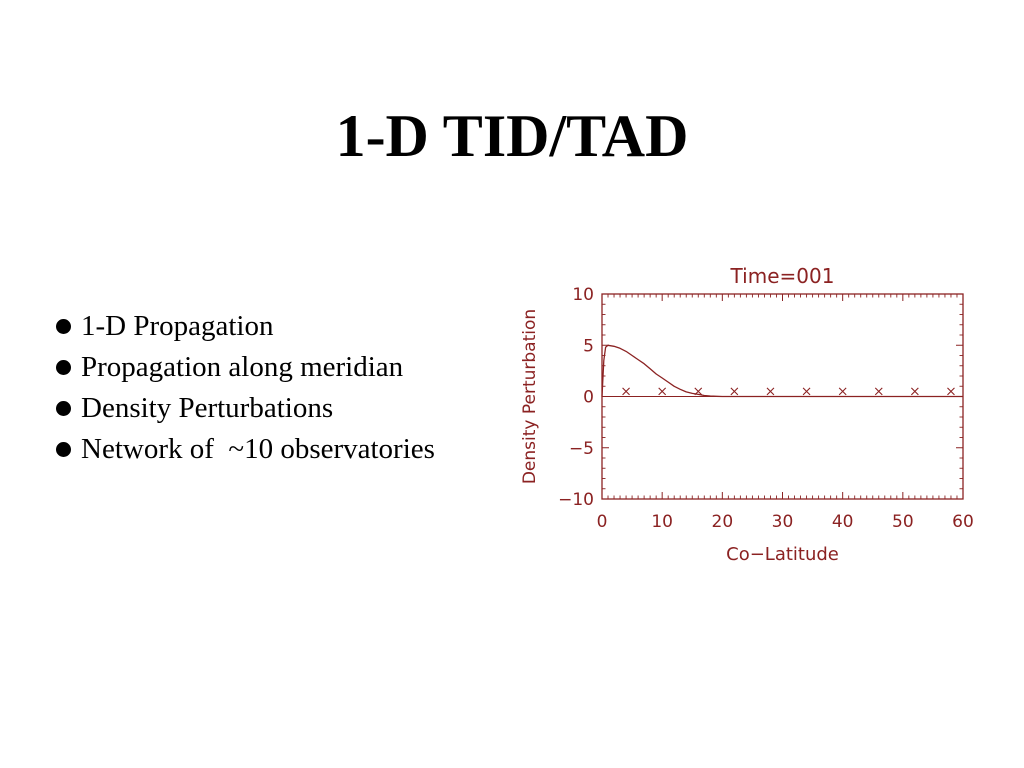 The image size is (1024, 768). What do you see at coordinates (258, 449) in the screenshot?
I see `bullet-text: Network of ~10 observatories` at bounding box center [258, 449].